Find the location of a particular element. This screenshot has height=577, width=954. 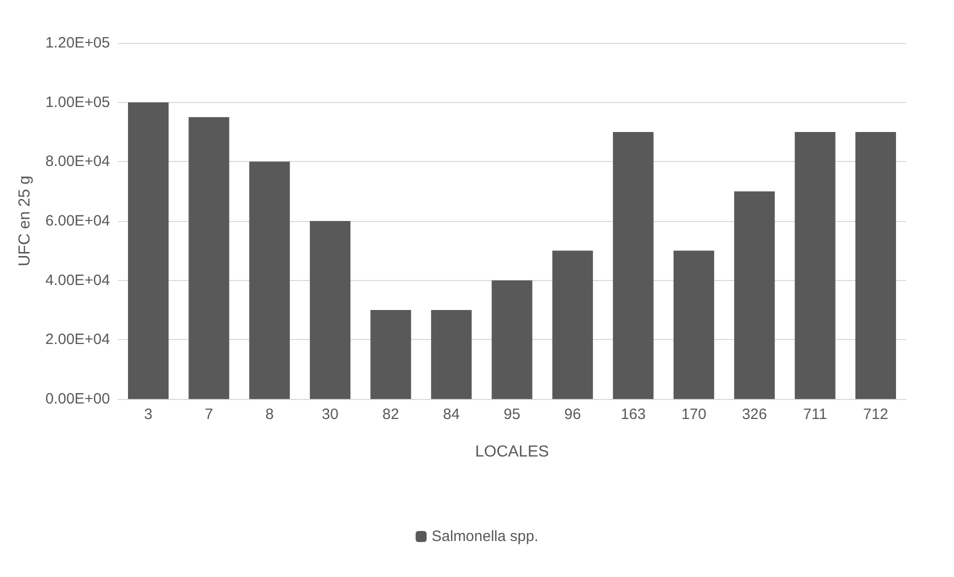

y-tick-label: 0.00E+00 is located at coordinates (77, 399).